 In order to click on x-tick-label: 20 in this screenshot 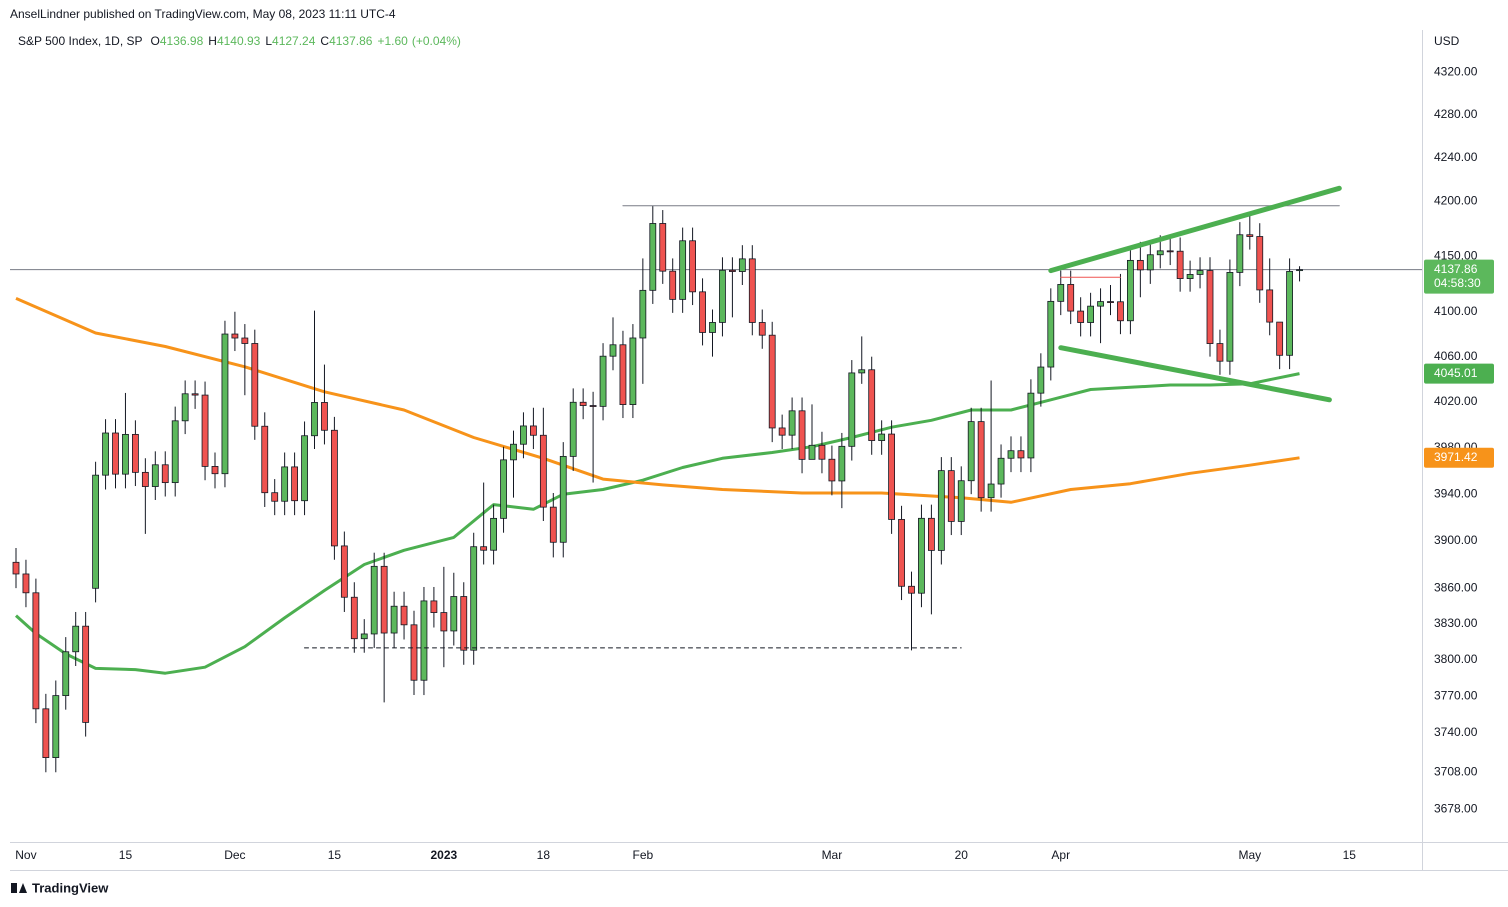, I will do `click(962, 855)`.